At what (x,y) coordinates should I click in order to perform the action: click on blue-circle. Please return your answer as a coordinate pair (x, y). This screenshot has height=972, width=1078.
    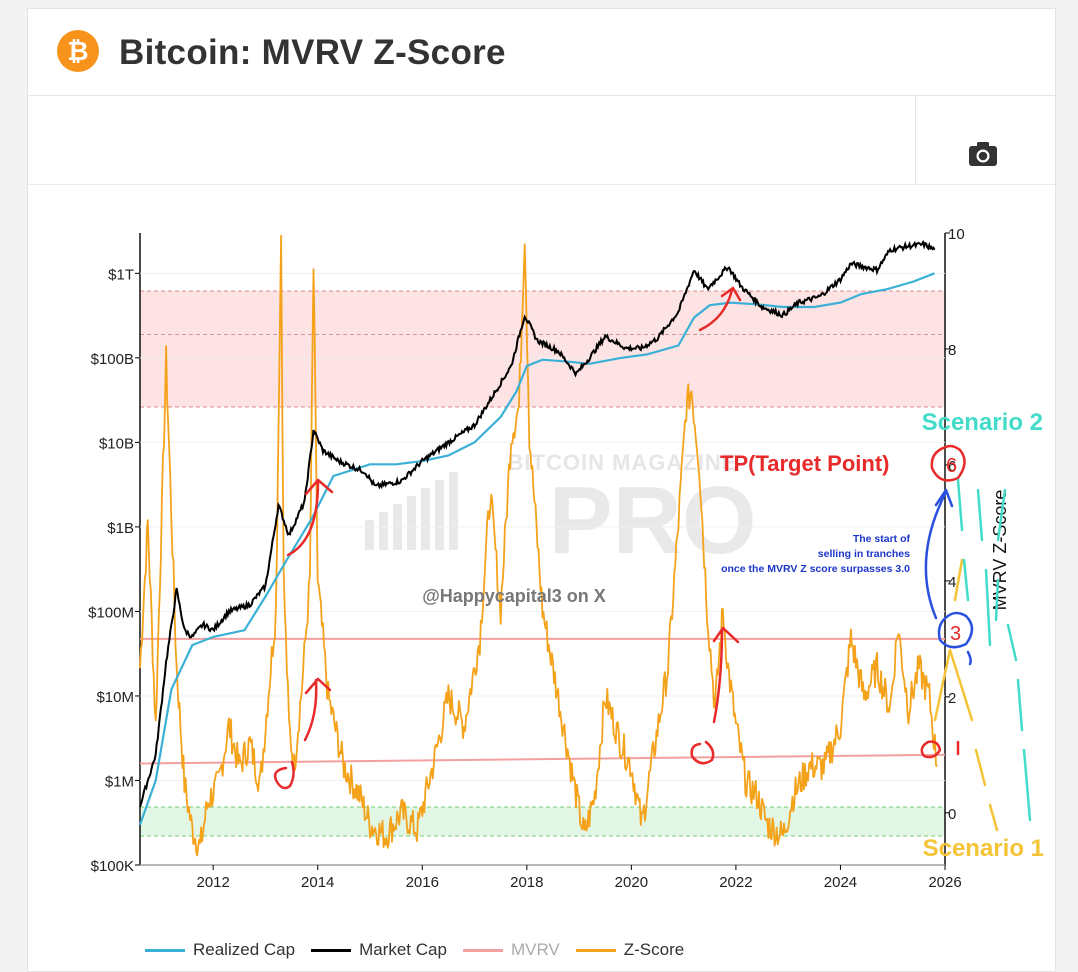
    Looking at the image, I should click on (955, 630).